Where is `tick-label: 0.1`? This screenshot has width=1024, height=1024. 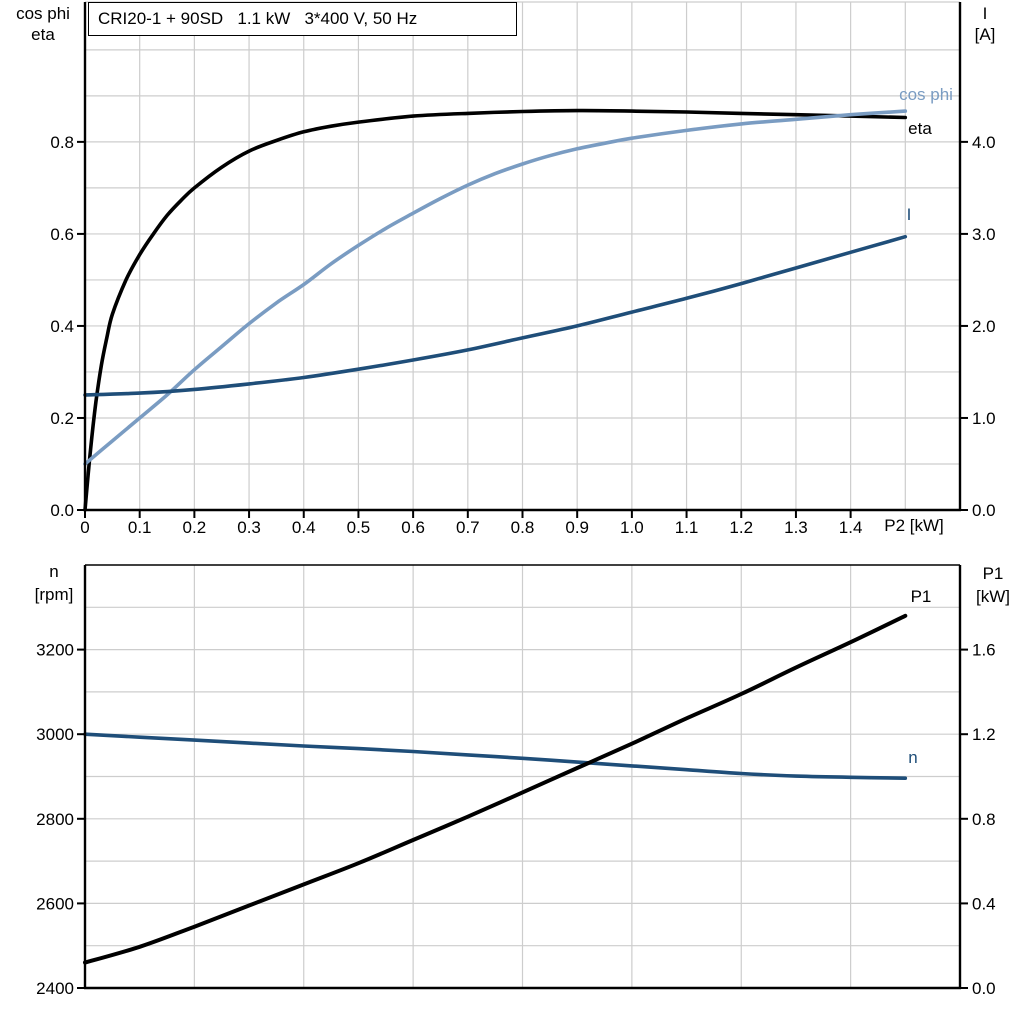 tick-label: 0.1 is located at coordinates (140, 527).